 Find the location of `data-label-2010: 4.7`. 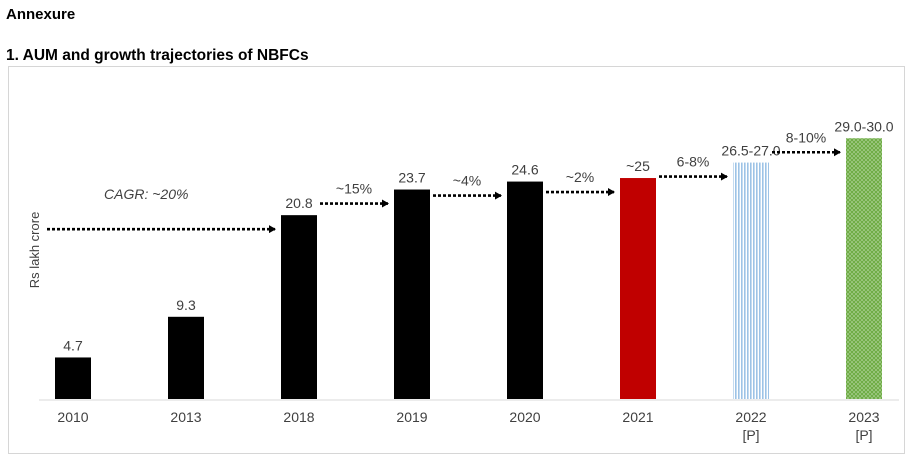

data-label-2010: 4.7 is located at coordinates (73, 345).